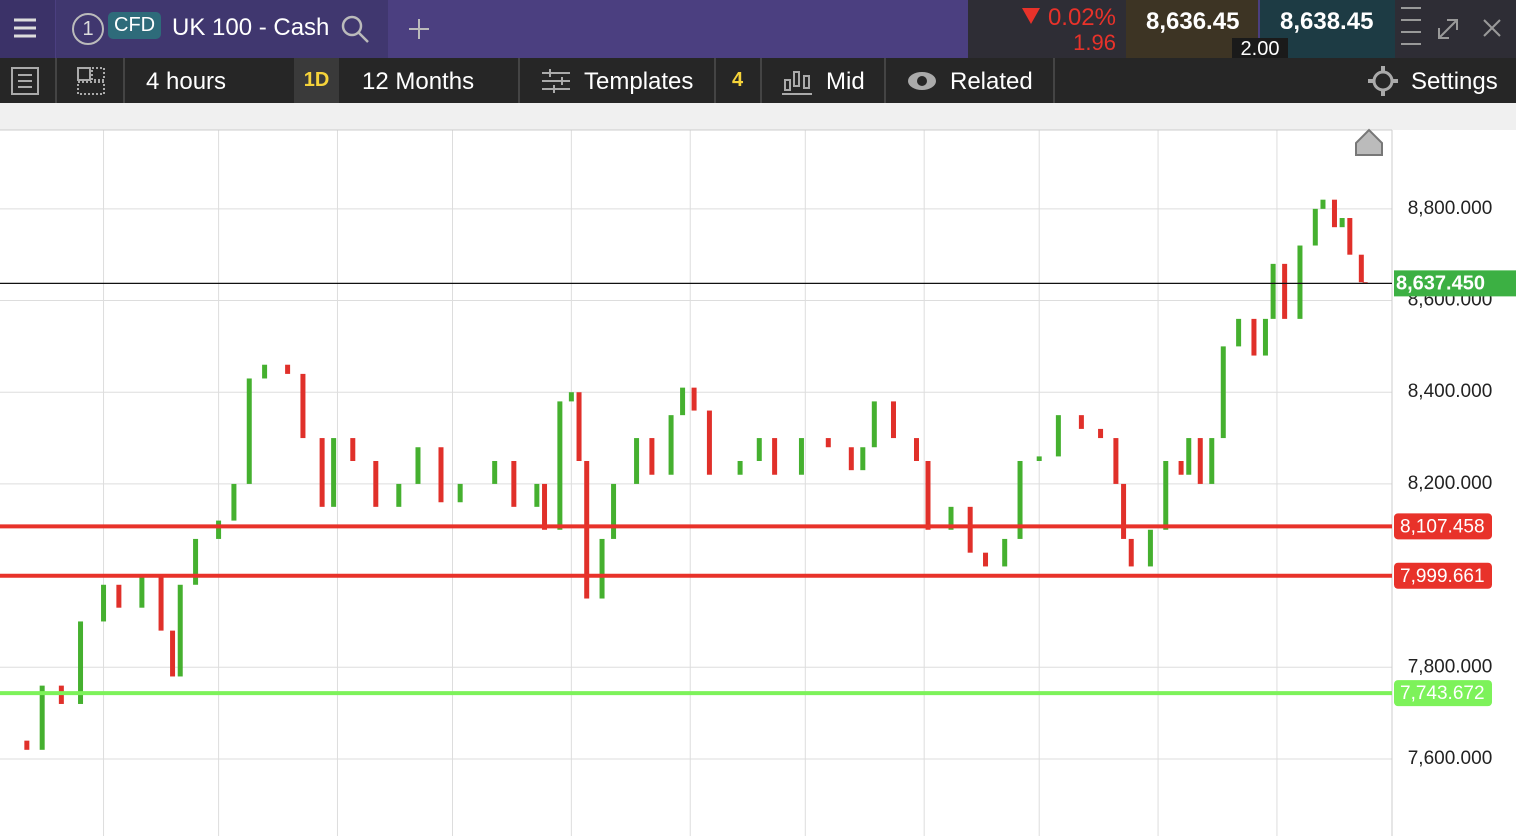  Describe the element at coordinates (25, 28) in the screenshot. I see `menu-icon` at that location.